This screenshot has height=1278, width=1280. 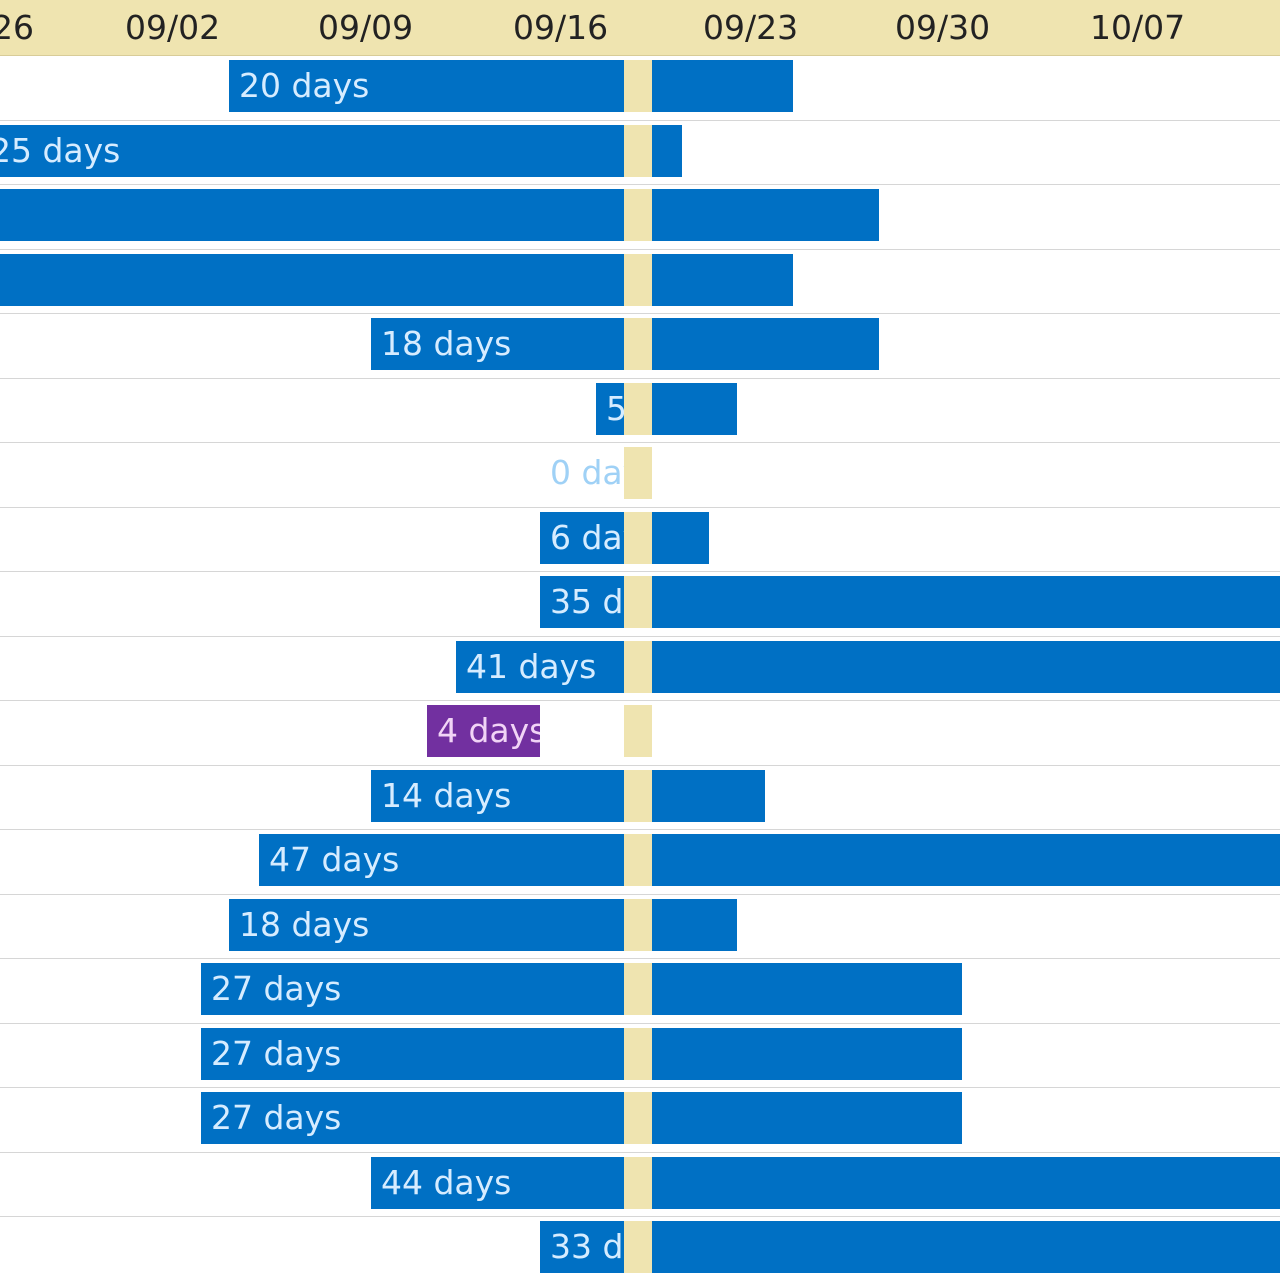 What do you see at coordinates (751, 27) in the screenshot?
I see `timeline-date-label: 09/23` at bounding box center [751, 27].